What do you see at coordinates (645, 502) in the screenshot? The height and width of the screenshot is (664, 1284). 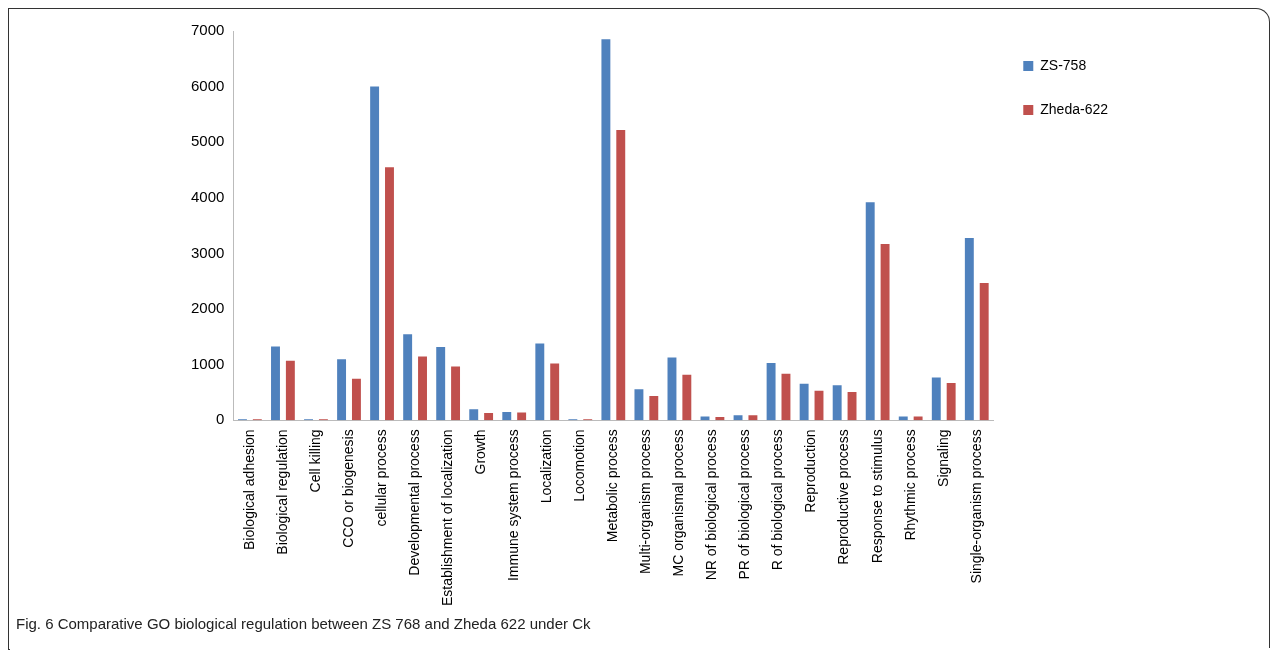 I see `x-tick-label: Multi-organism process` at bounding box center [645, 502].